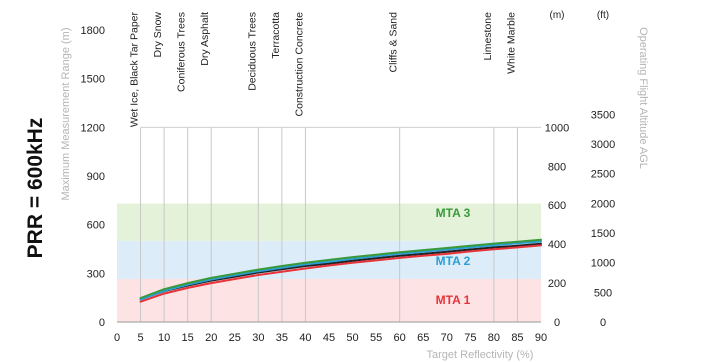 The height and width of the screenshot is (362, 703). Describe the element at coordinates (557, 15) in the screenshot. I see `altitude-m-unit: (m)` at that location.